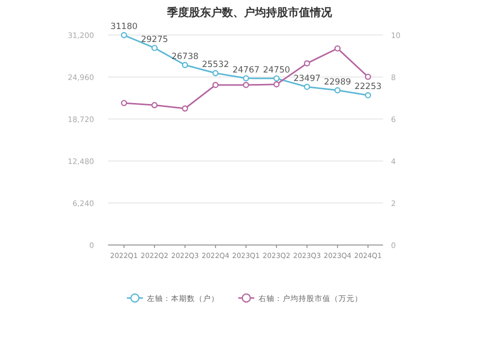  Describe the element at coordinates (338, 82) in the screenshot. I see `data-label: 22989` at that location.